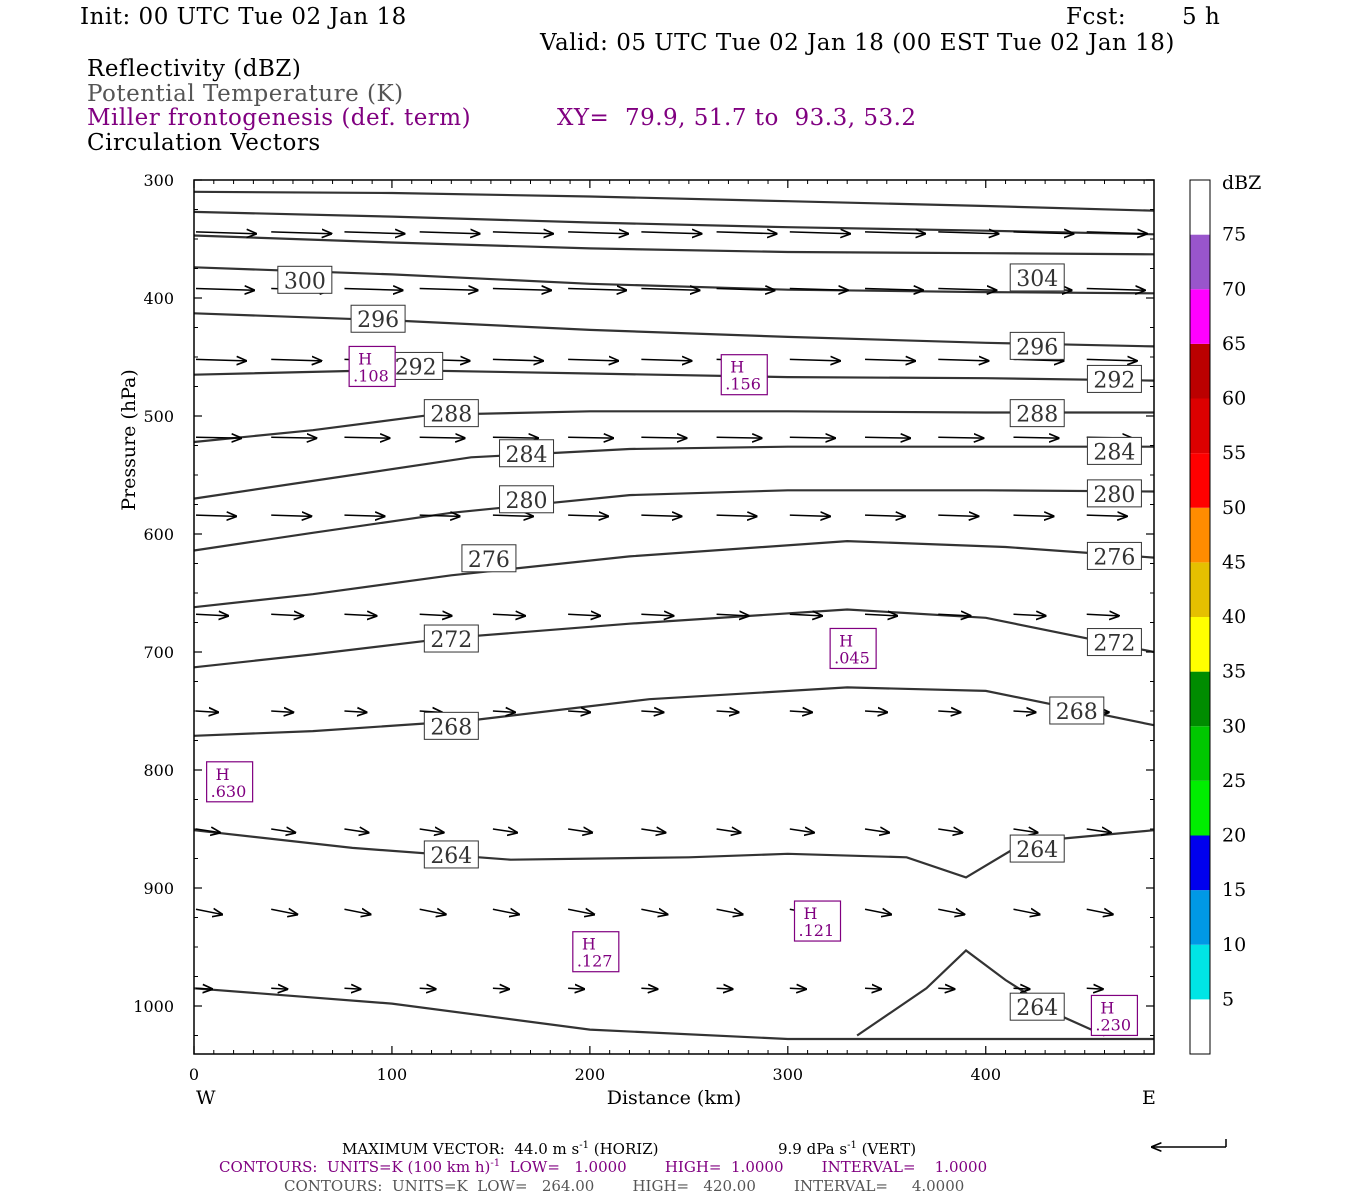 This screenshot has width=1350, height=1200. I want to click on y-tick-label: 600, so click(158, 534).